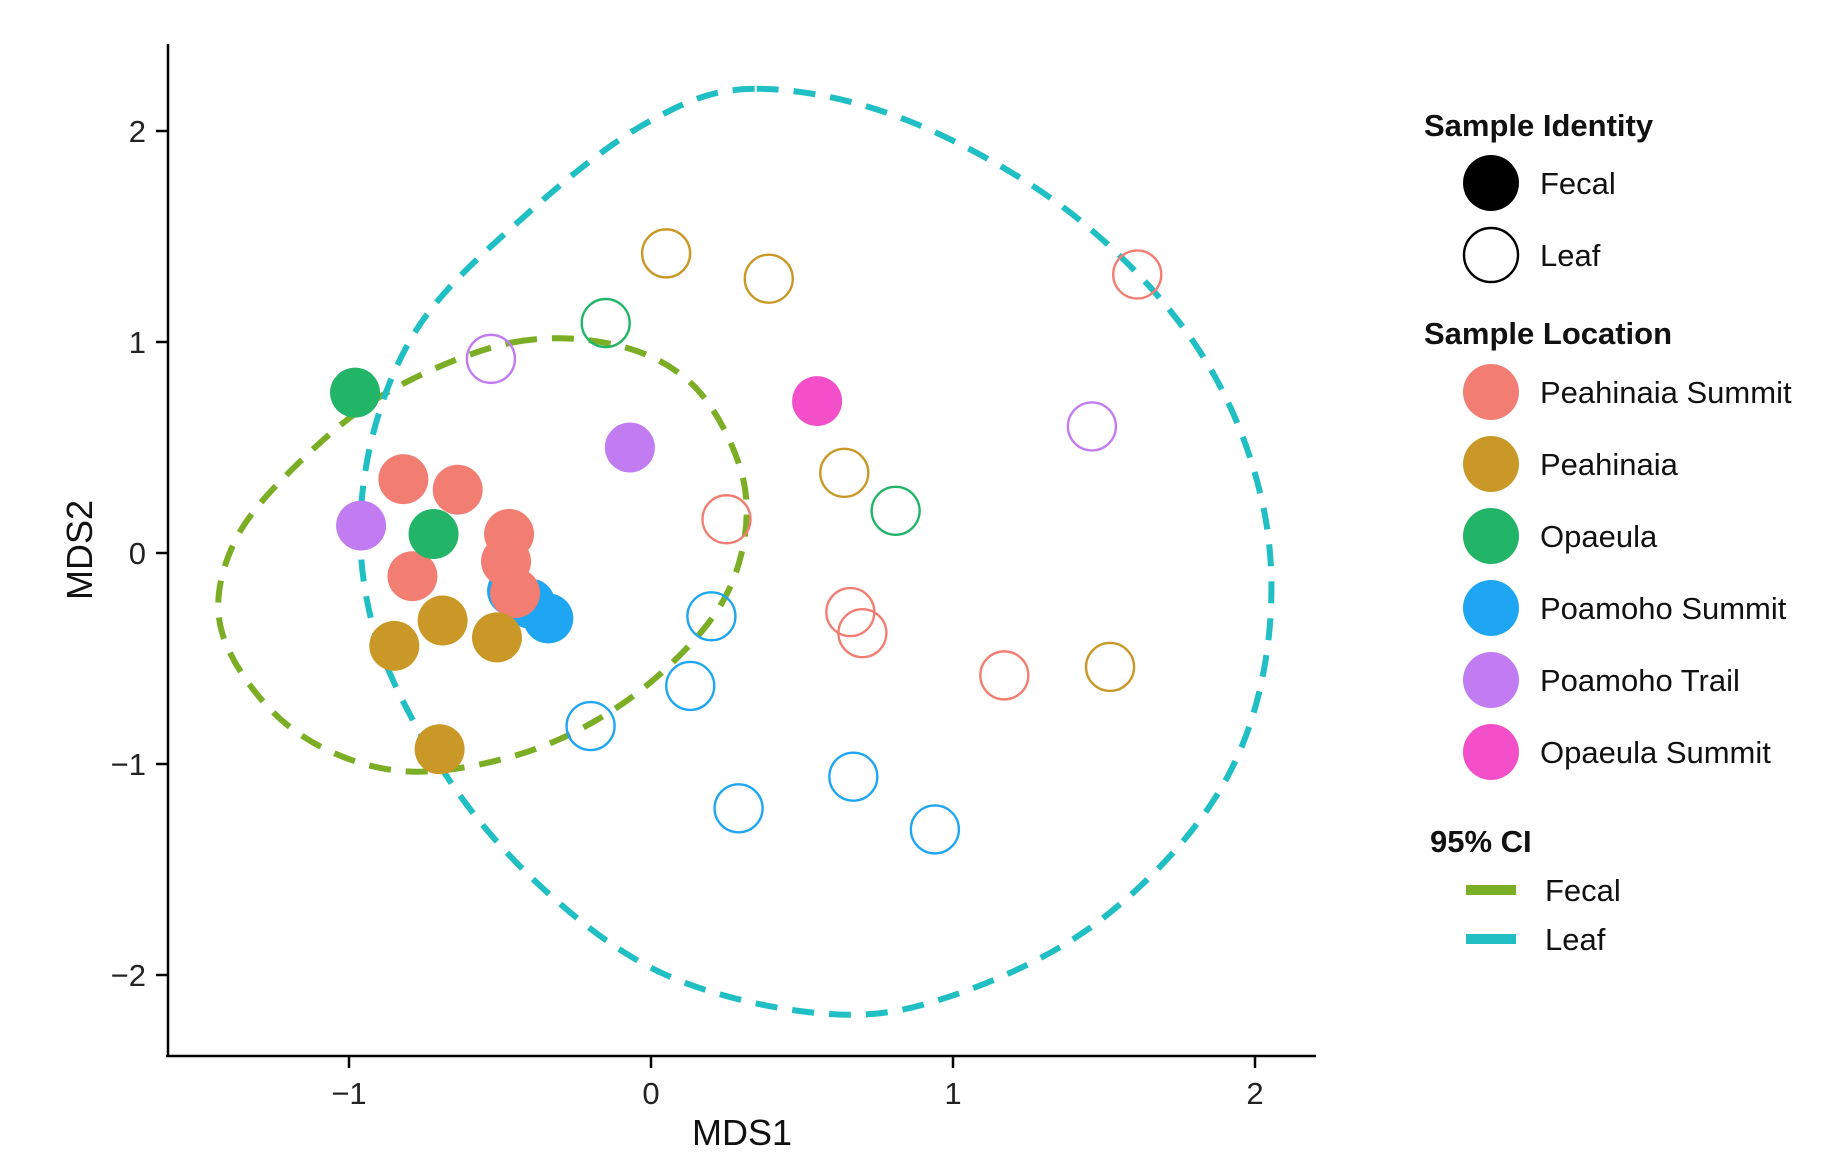 The image size is (1846, 1166). What do you see at coordinates (742, 1132) in the screenshot?
I see `x-axis-title: MDS1` at bounding box center [742, 1132].